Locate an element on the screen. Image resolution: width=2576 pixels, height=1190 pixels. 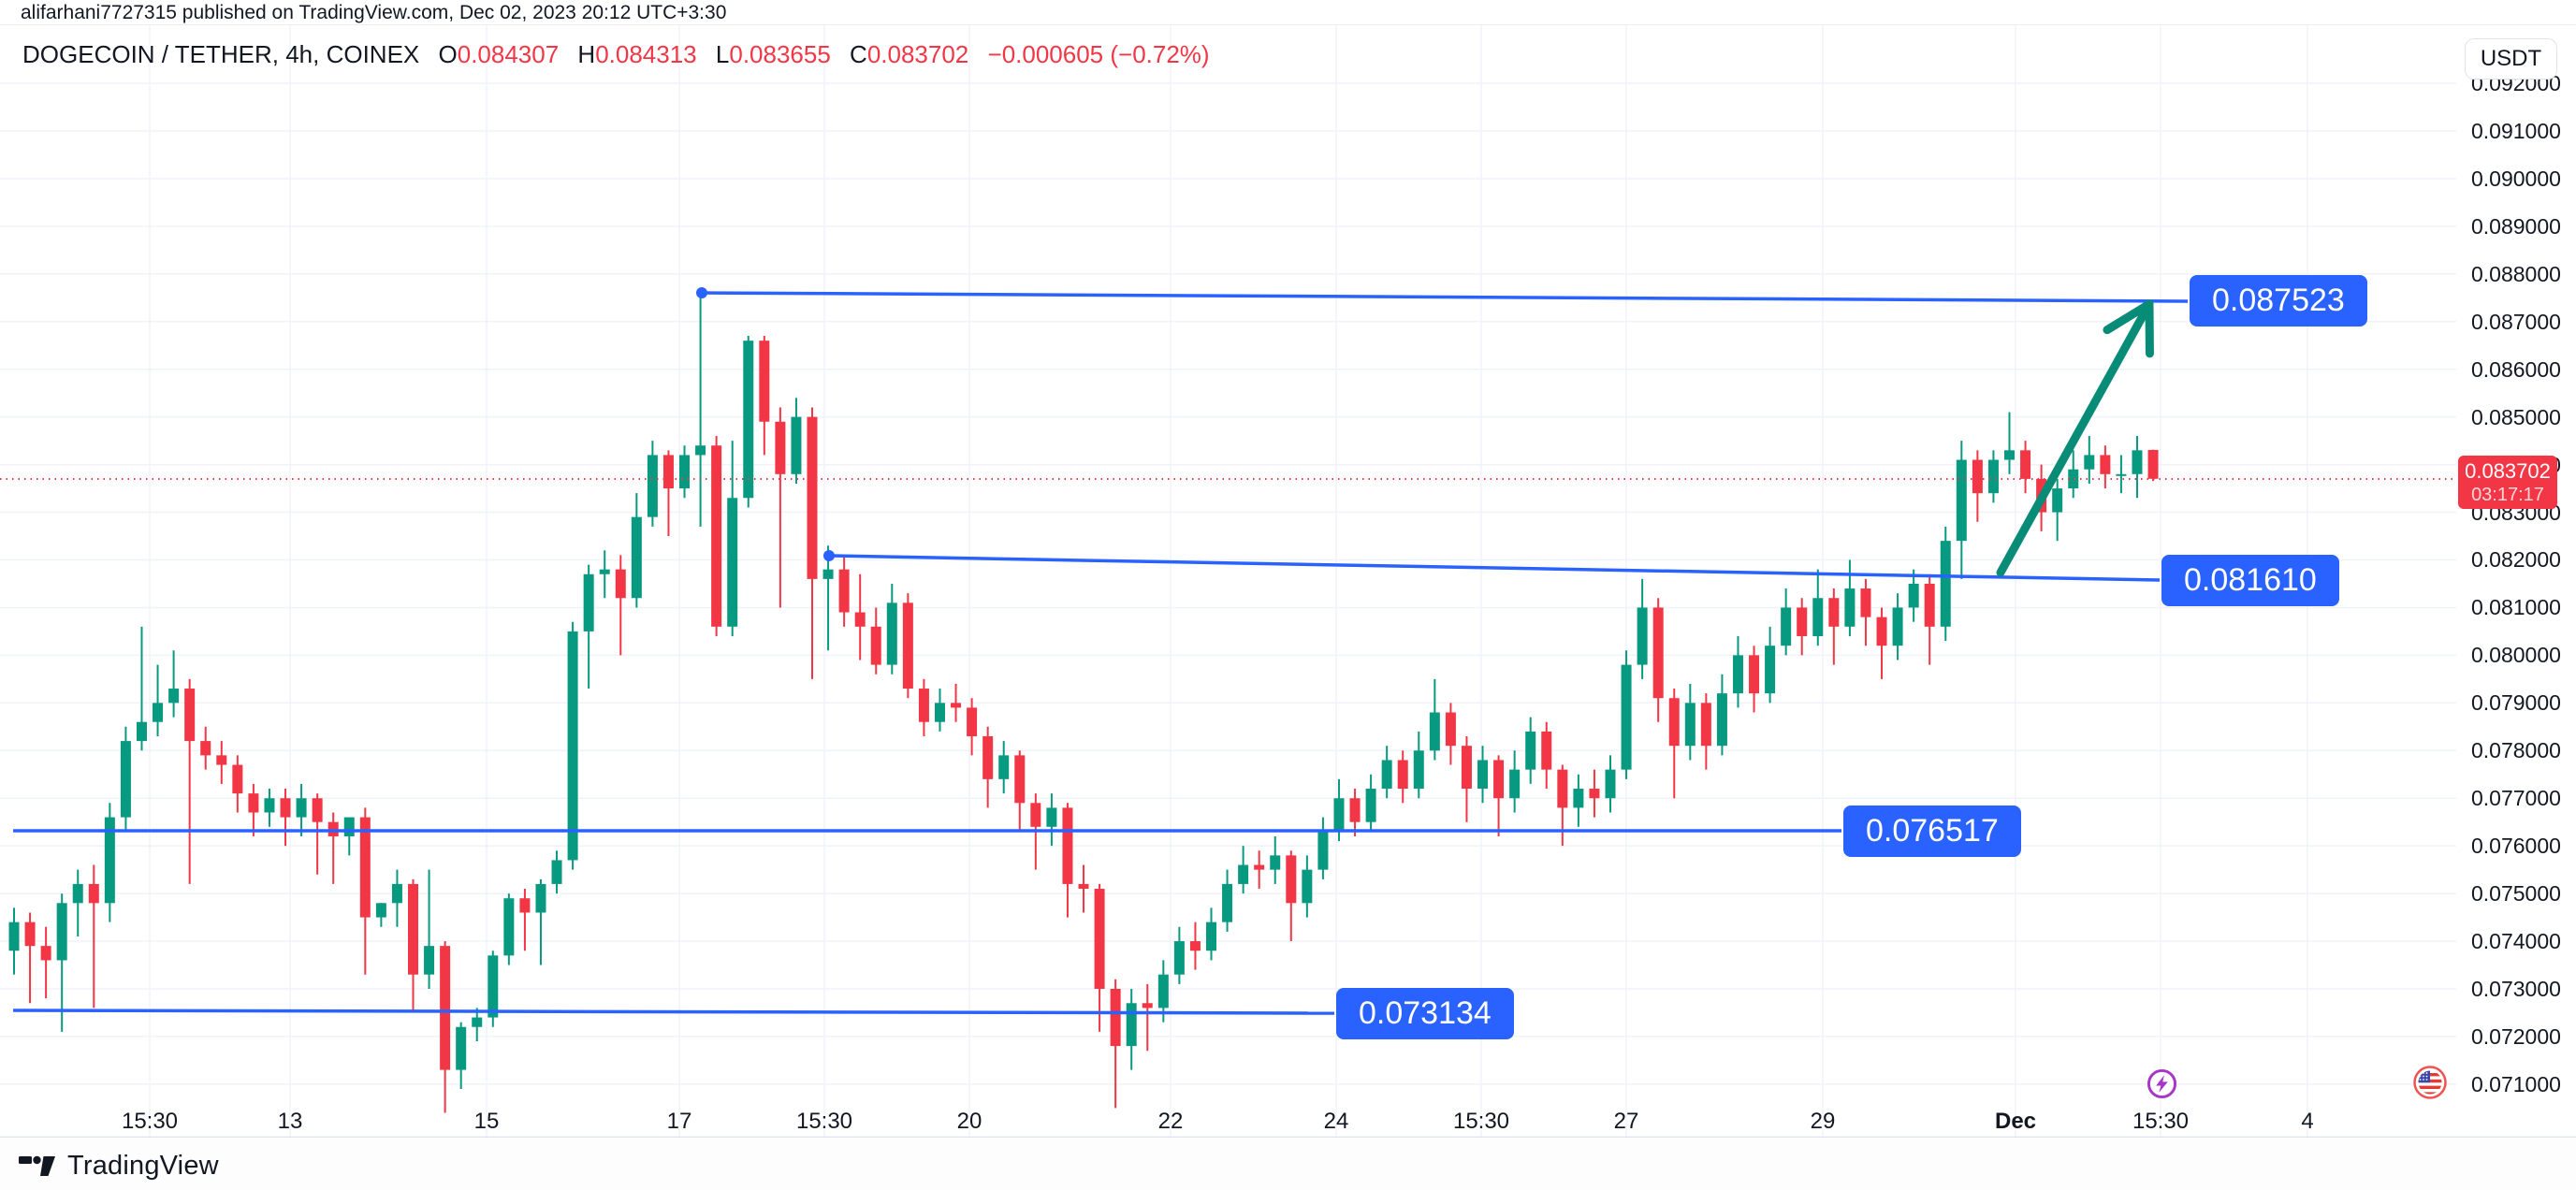
tradingview-logo: TradingView is located at coordinates (119, 1166).